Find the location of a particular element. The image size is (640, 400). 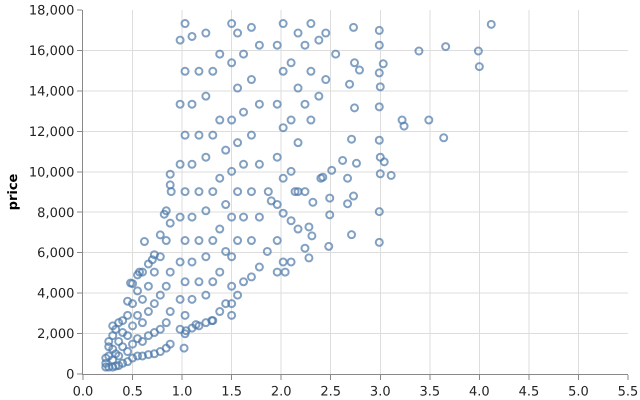

y-tick-label: 4,000 is located at coordinates (55, 294).